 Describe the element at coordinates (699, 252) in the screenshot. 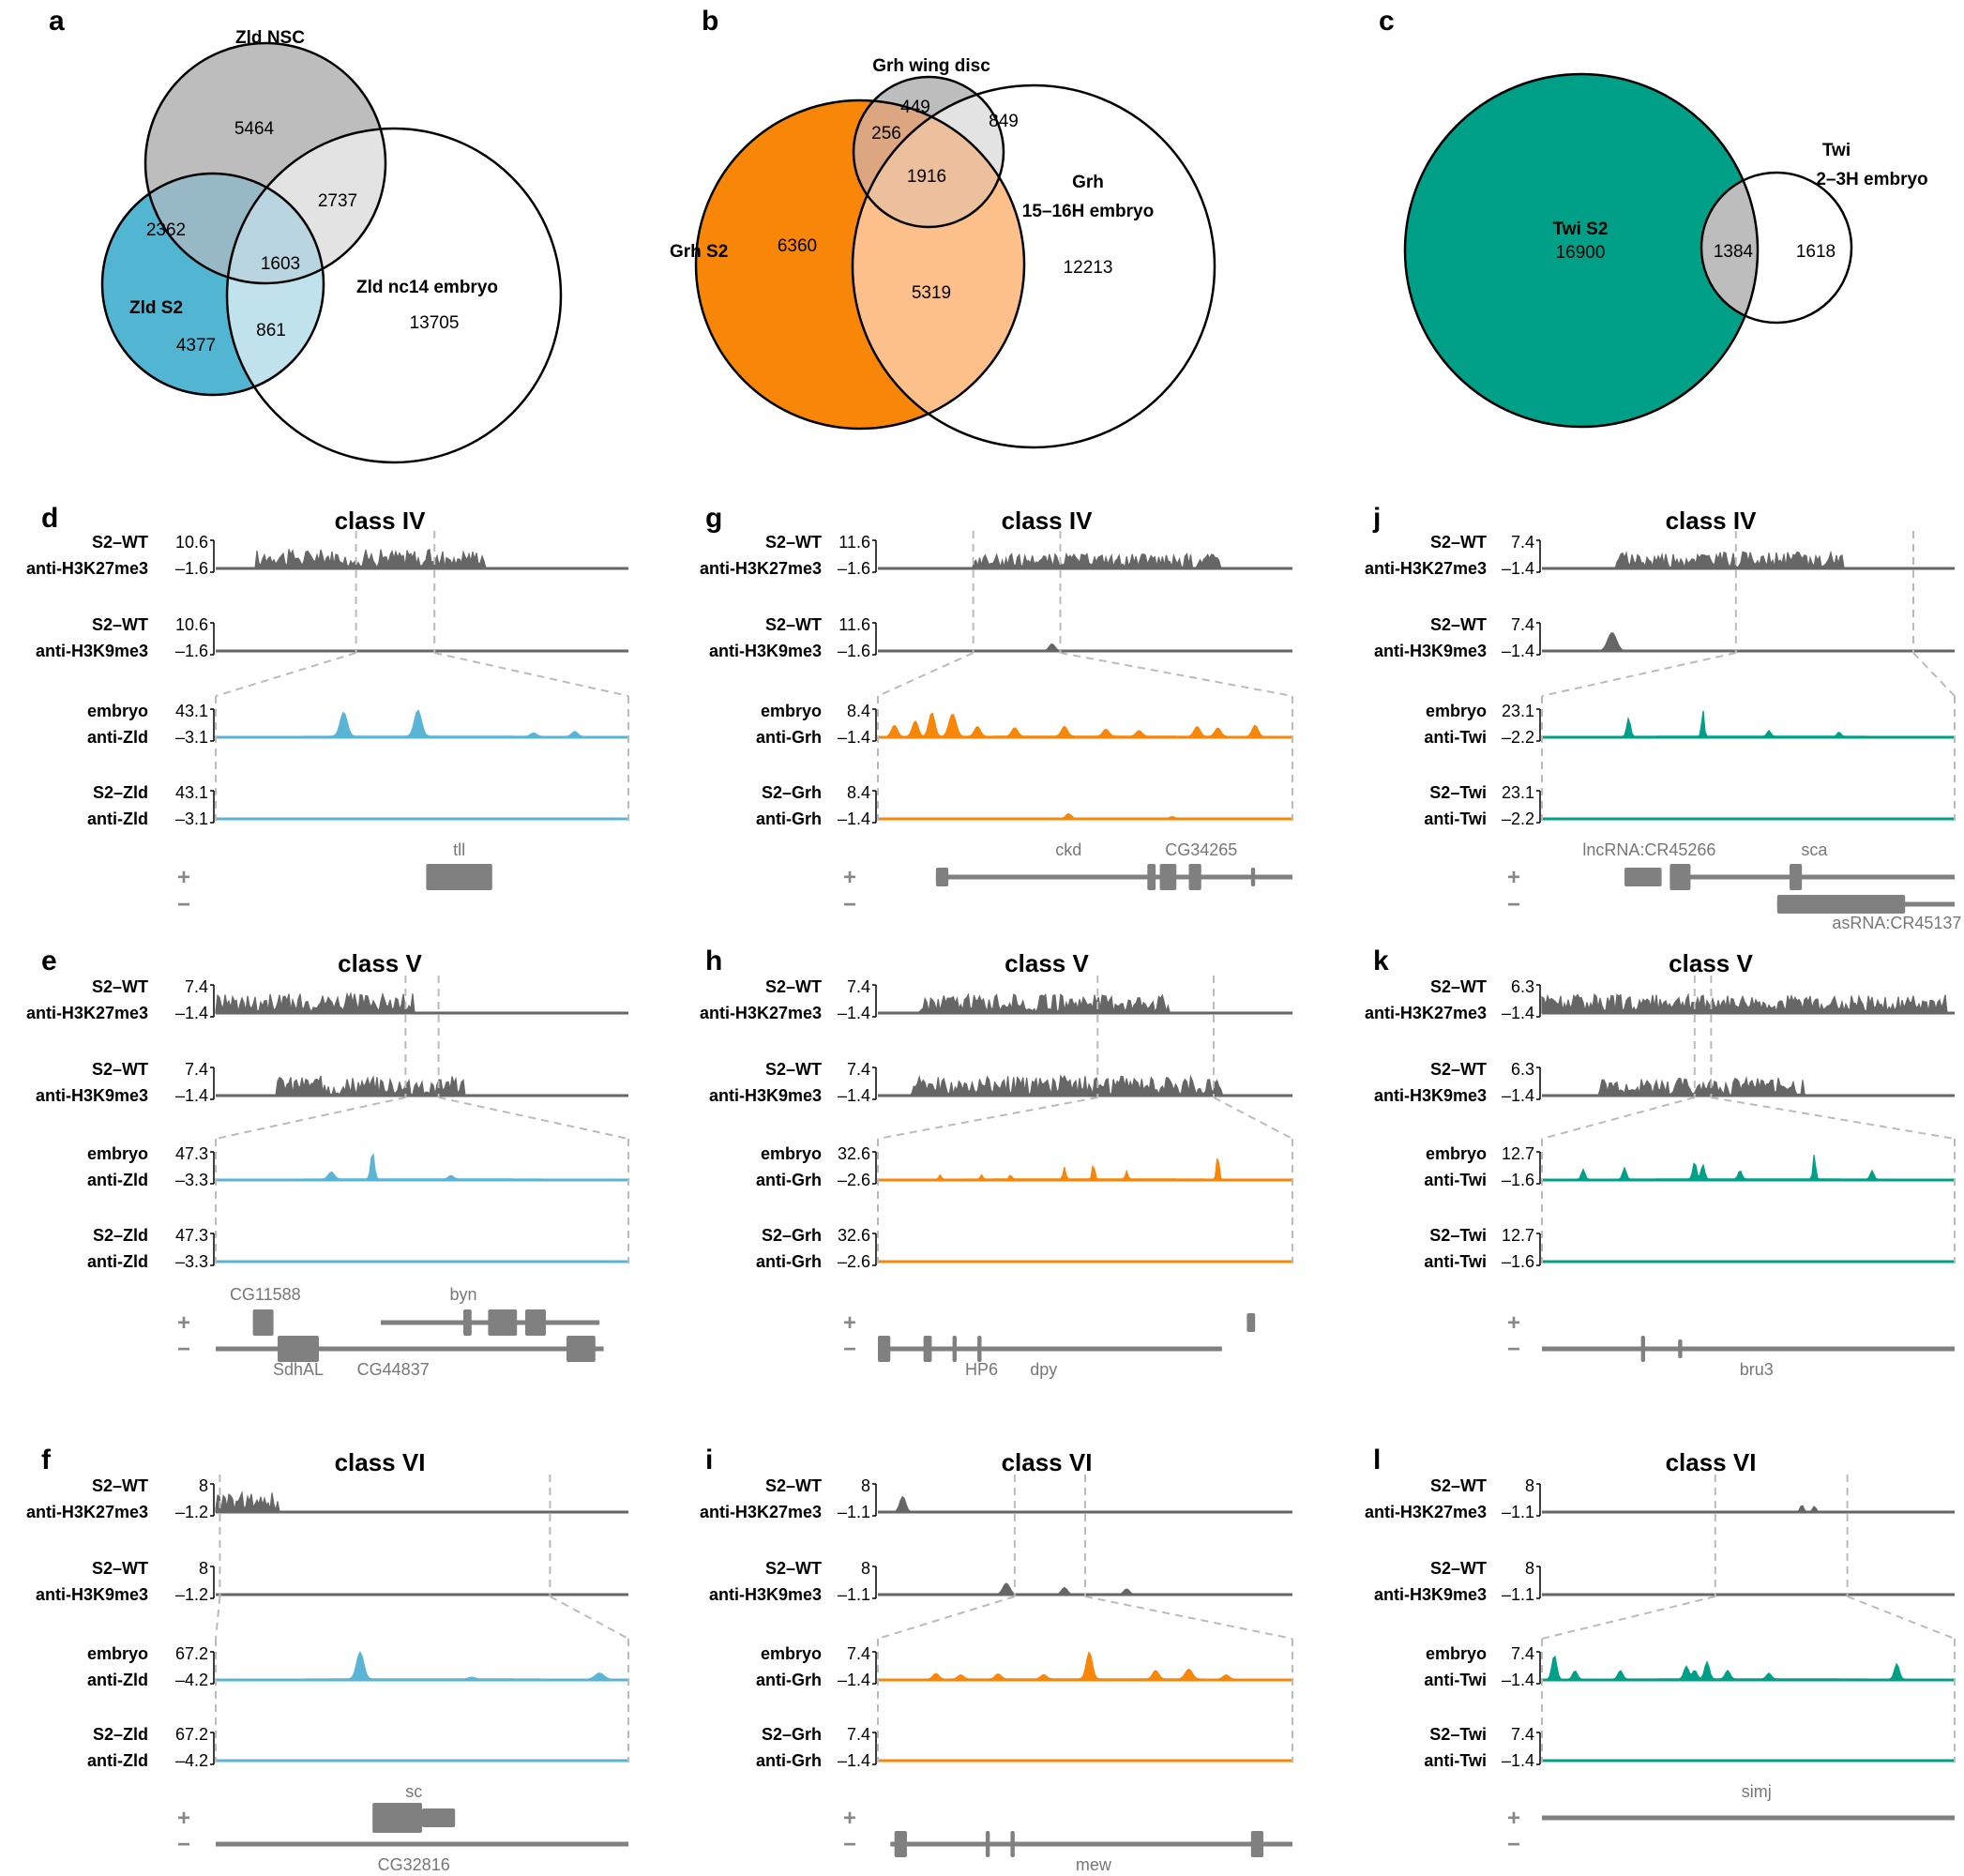

I see `venn-set-label: Grh S2` at that location.